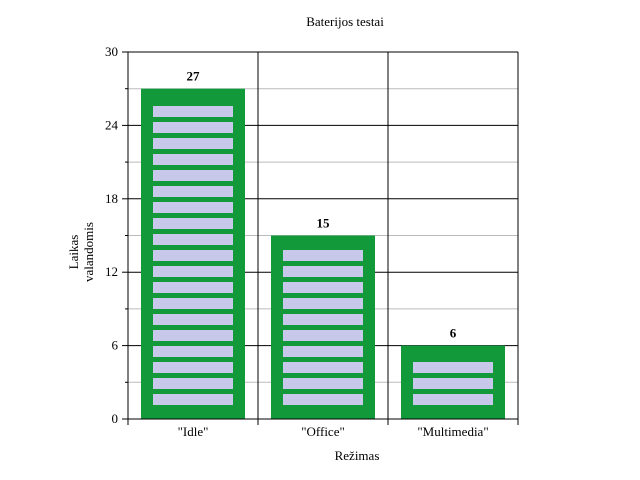  I want to click on y-tick-label: 24, so click(112, 124).